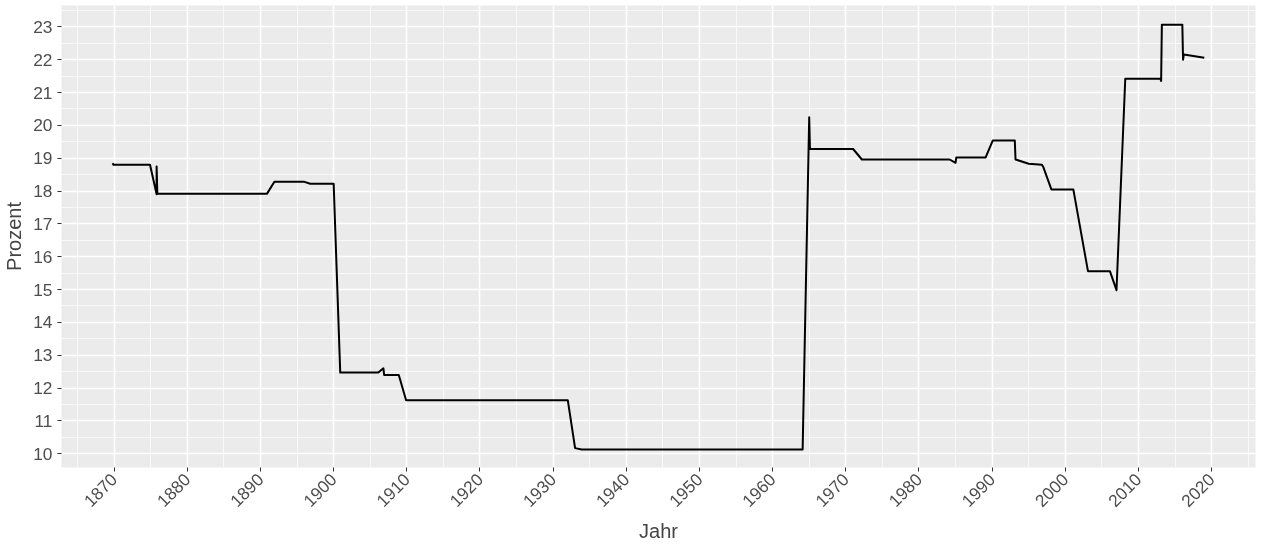  What do you see at coordinates (43, 420) in the screenshot?
I see `y-tick-label: 11` at bounding box center [43, 420].